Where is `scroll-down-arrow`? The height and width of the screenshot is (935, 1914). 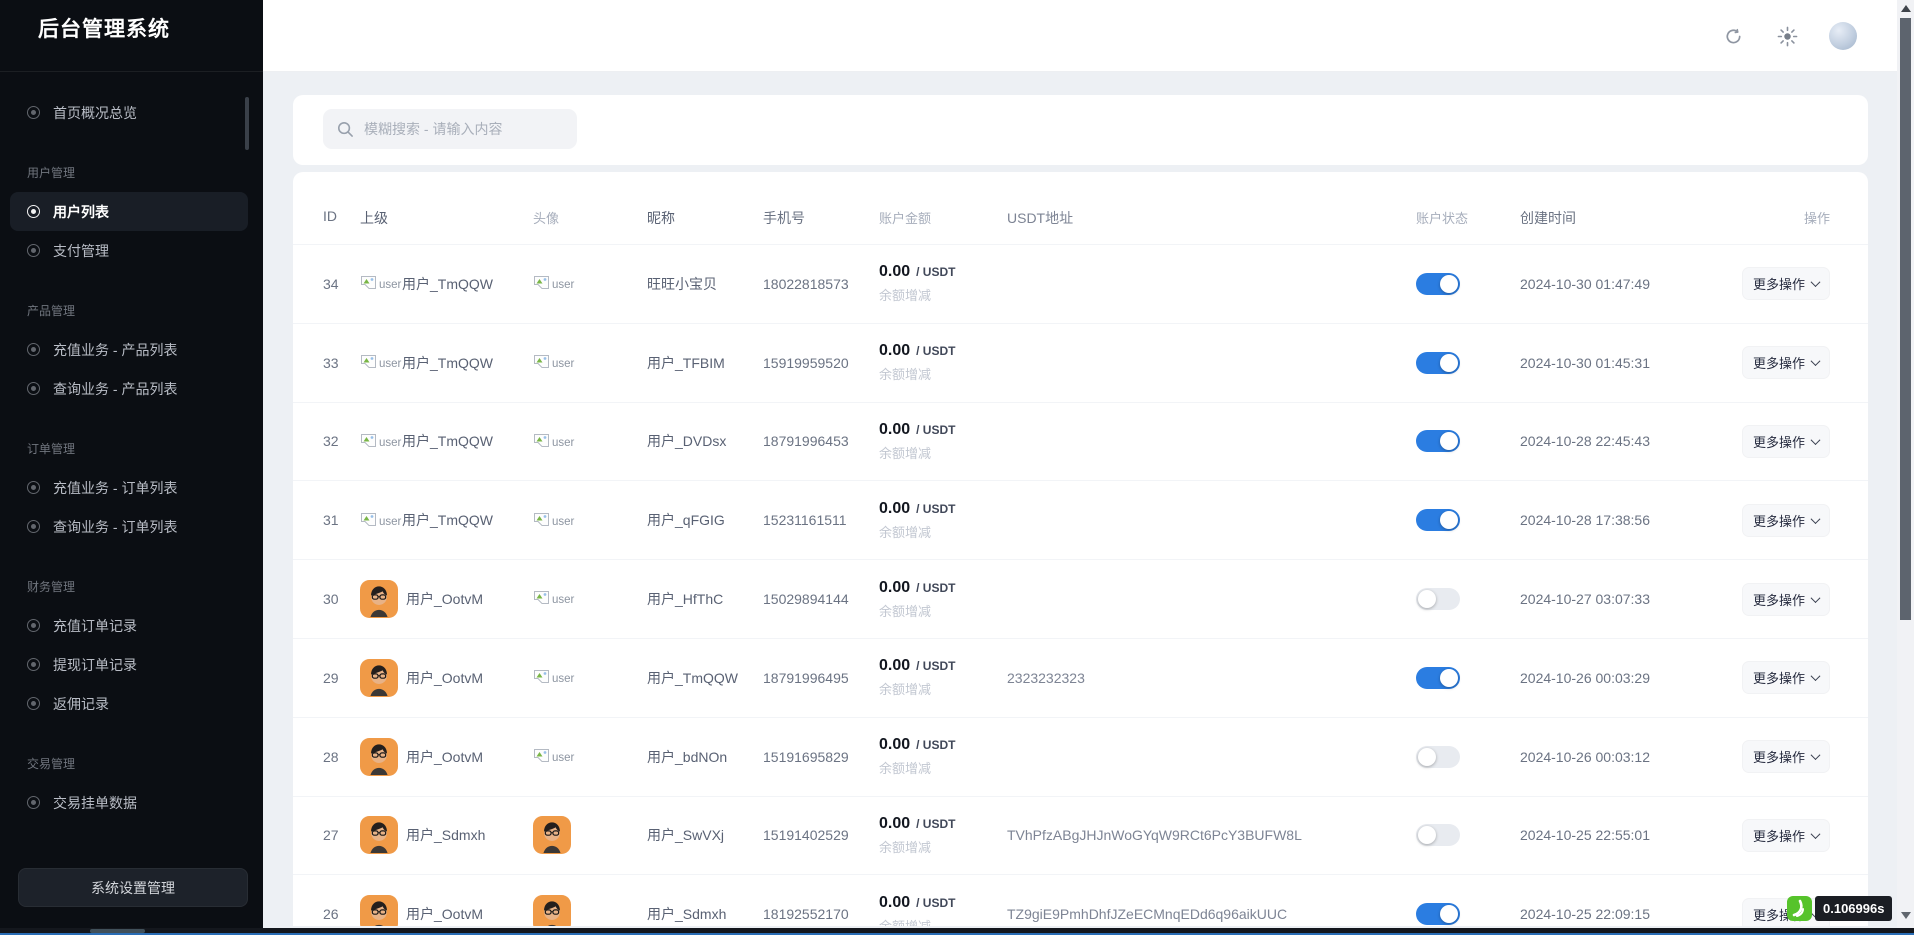 scroll-down-arrow is located at coordinates (1906, 915).